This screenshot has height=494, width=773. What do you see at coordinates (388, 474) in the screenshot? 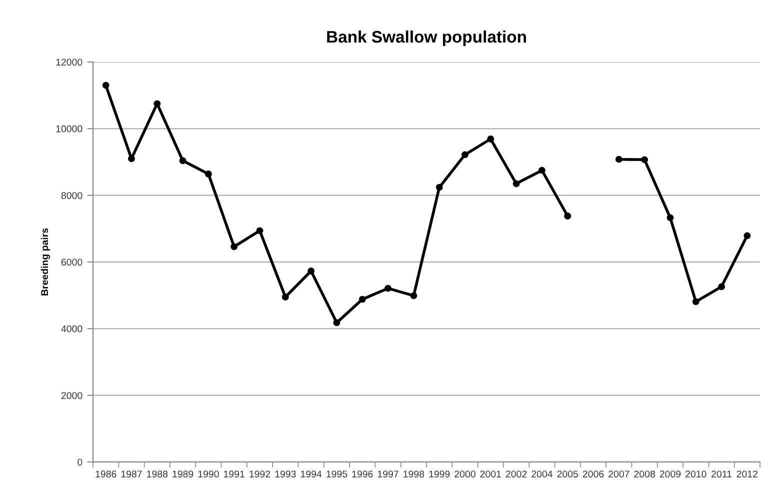
I see `x-tick-label: 1997` at bounding box center [388, 474].